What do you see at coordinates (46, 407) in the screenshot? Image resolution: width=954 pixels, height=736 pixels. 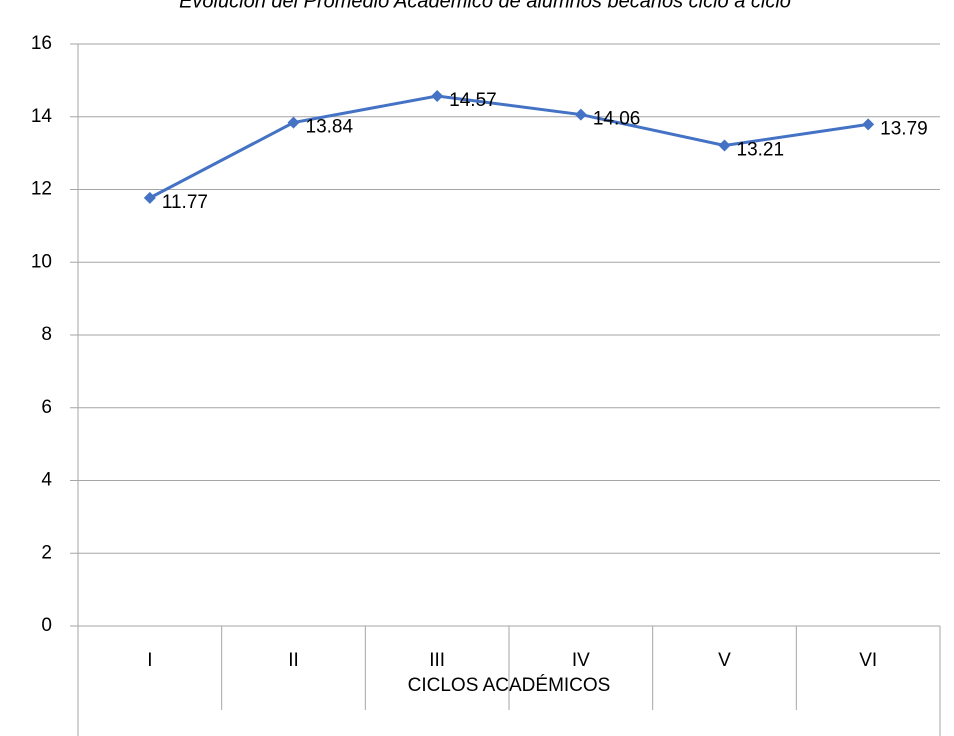 I see `y-tick-label: 6` at bounding box center [46, 407].